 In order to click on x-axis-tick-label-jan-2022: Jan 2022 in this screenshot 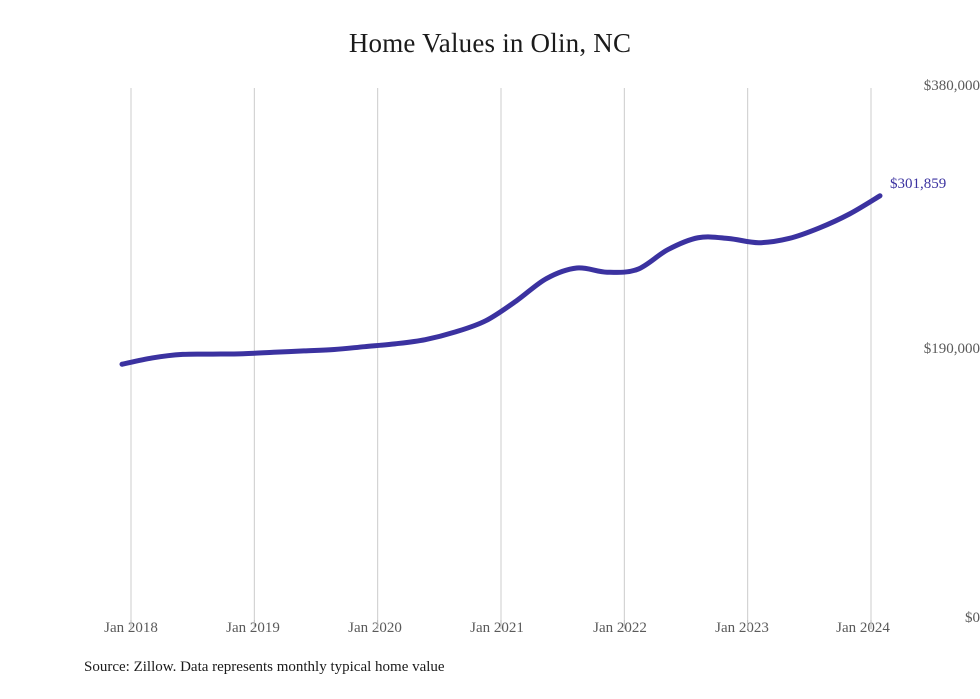, I will do `click(620, 628)`.